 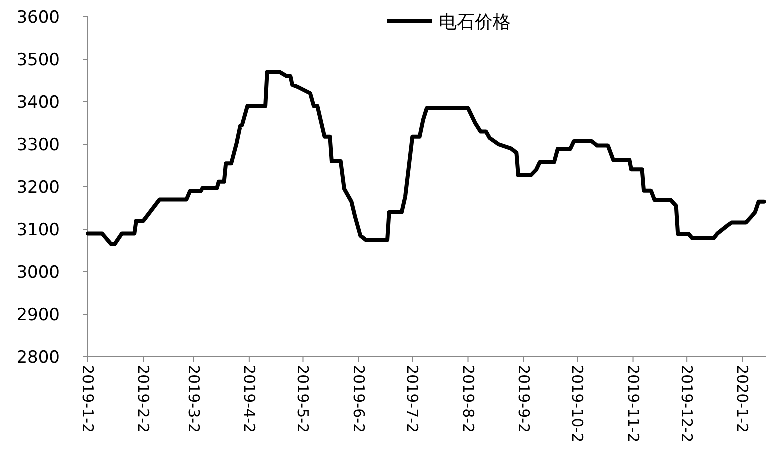 I want to click on x-tick-label: 2019-5-2, so click(x=303, y=399).